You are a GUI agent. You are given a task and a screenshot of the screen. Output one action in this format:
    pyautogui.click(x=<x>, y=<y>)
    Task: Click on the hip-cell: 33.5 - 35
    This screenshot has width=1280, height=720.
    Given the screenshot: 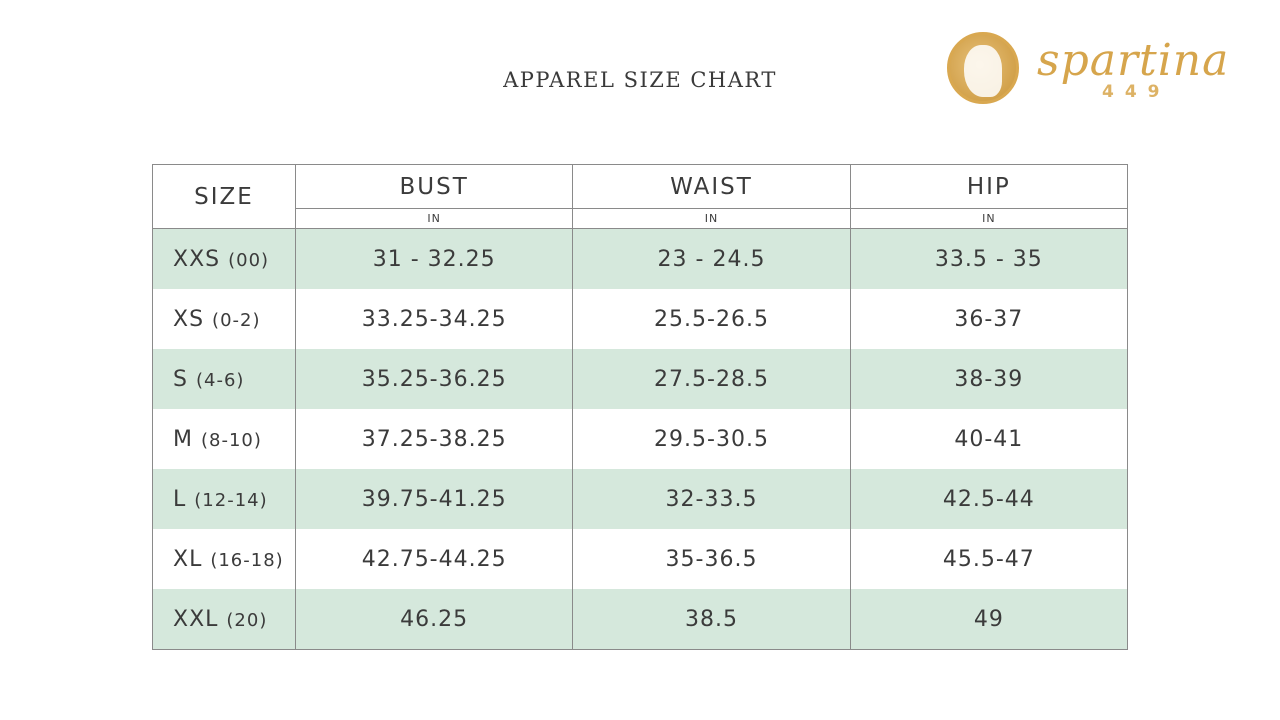 What is the action you would take?
    pyautogui.click(x=989, y=258)
    